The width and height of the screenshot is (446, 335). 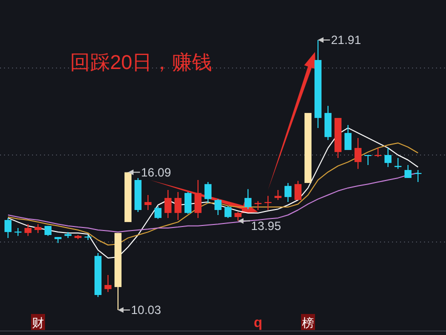 What do you see at coordinates (346, 40) in the screenshot?
I see `annotation: 21.91` at bounding box center [346, 40].